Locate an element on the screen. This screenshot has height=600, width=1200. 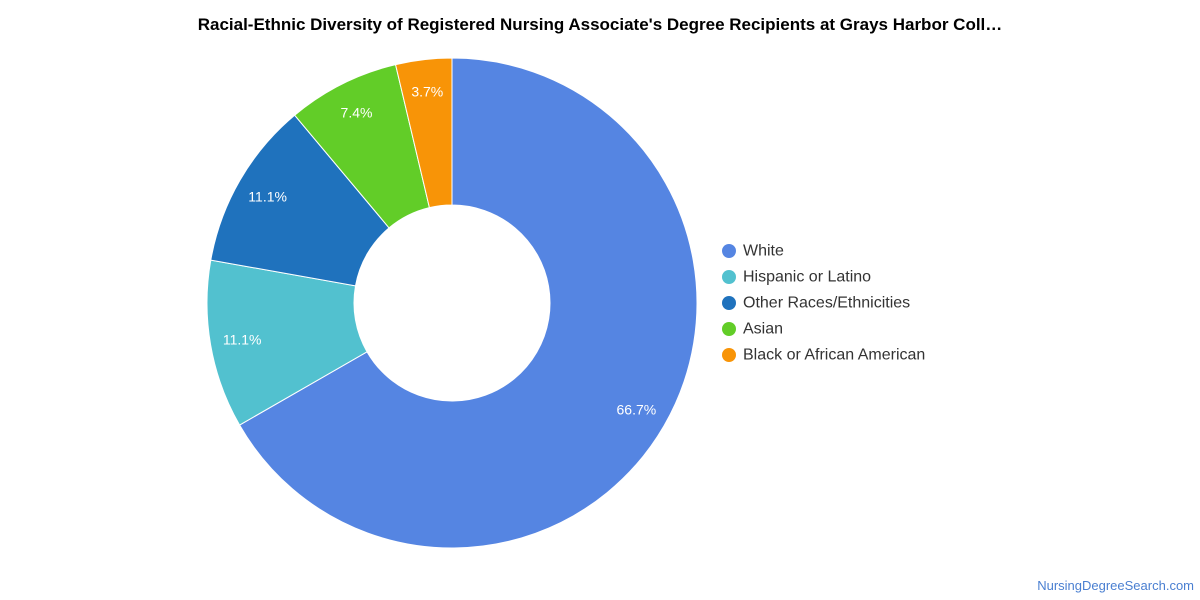
legend-item-white: White is located at coordinates (753, 251).